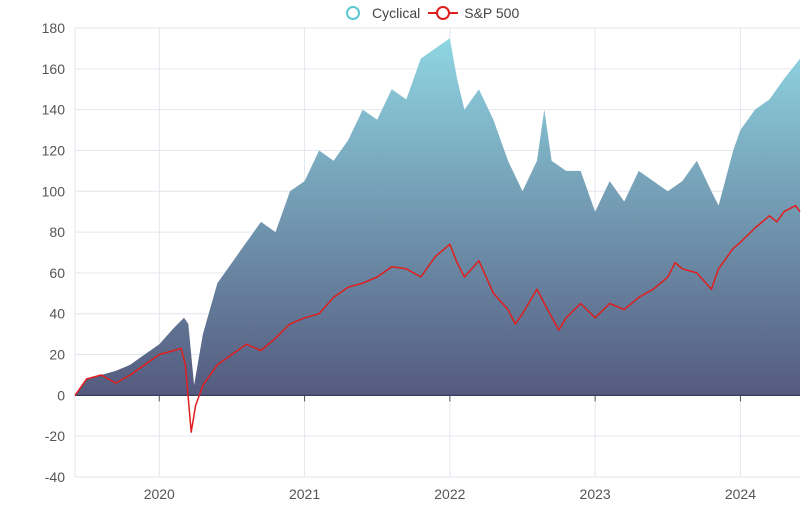 This screenshot has width=812, height=521. Describe the element at coordinates (54, 28) in the screenshot. I see `y-tick-label: 180` at that location.